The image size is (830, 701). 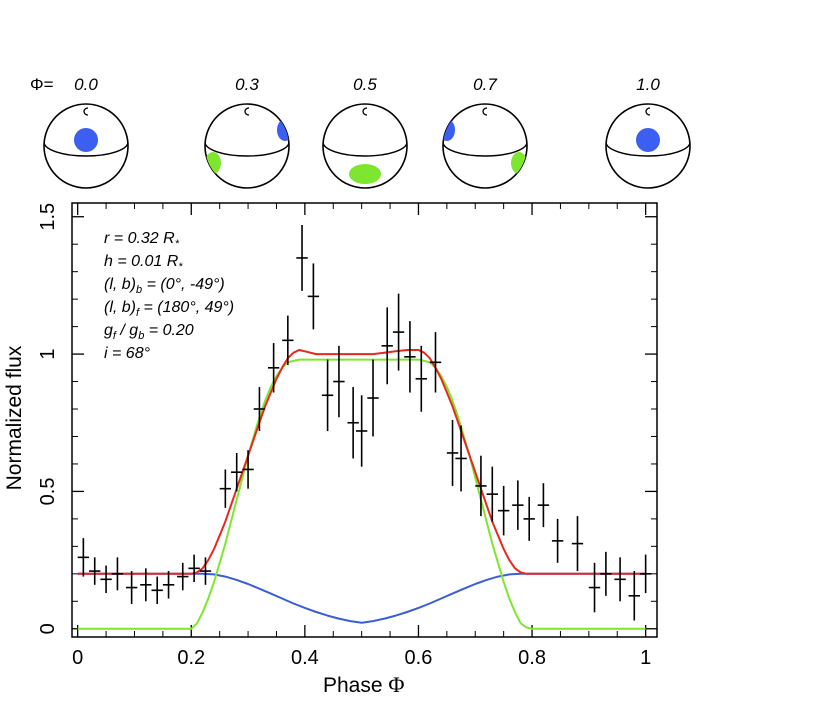 I want to click on phase-sphere: 1.0, so click(x=648, y=132).